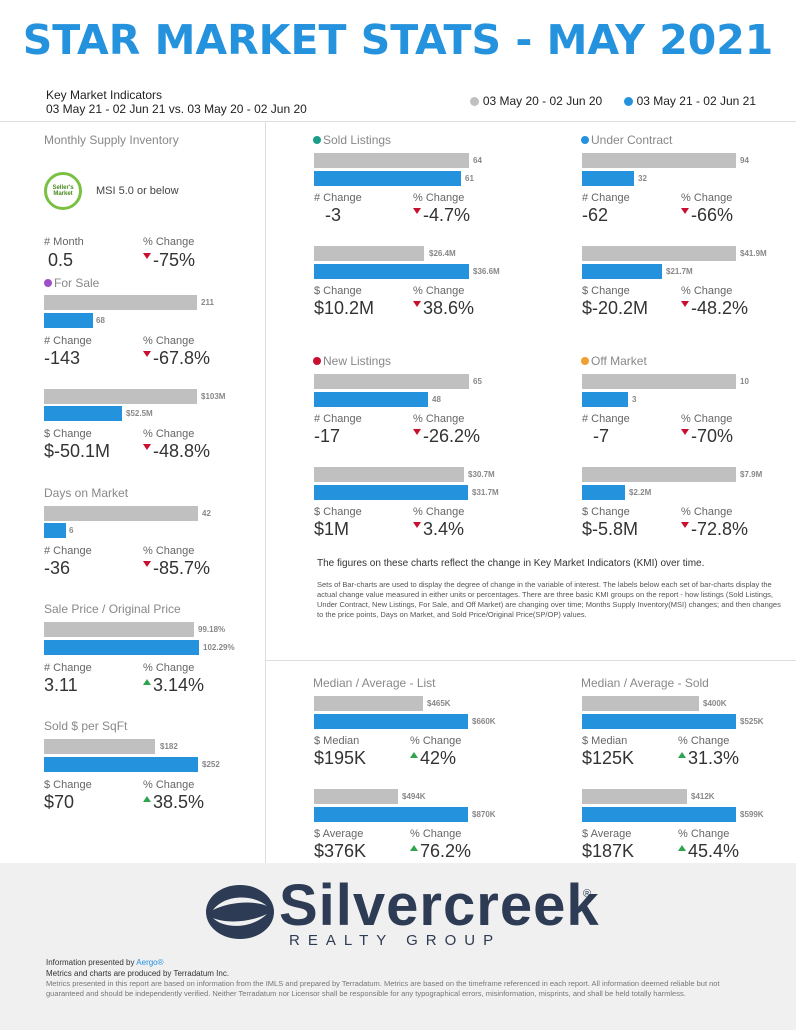  Describe the element at coordinates (436, 834) in the screenshot. I see `list-average-label-2: % Change` at that location.